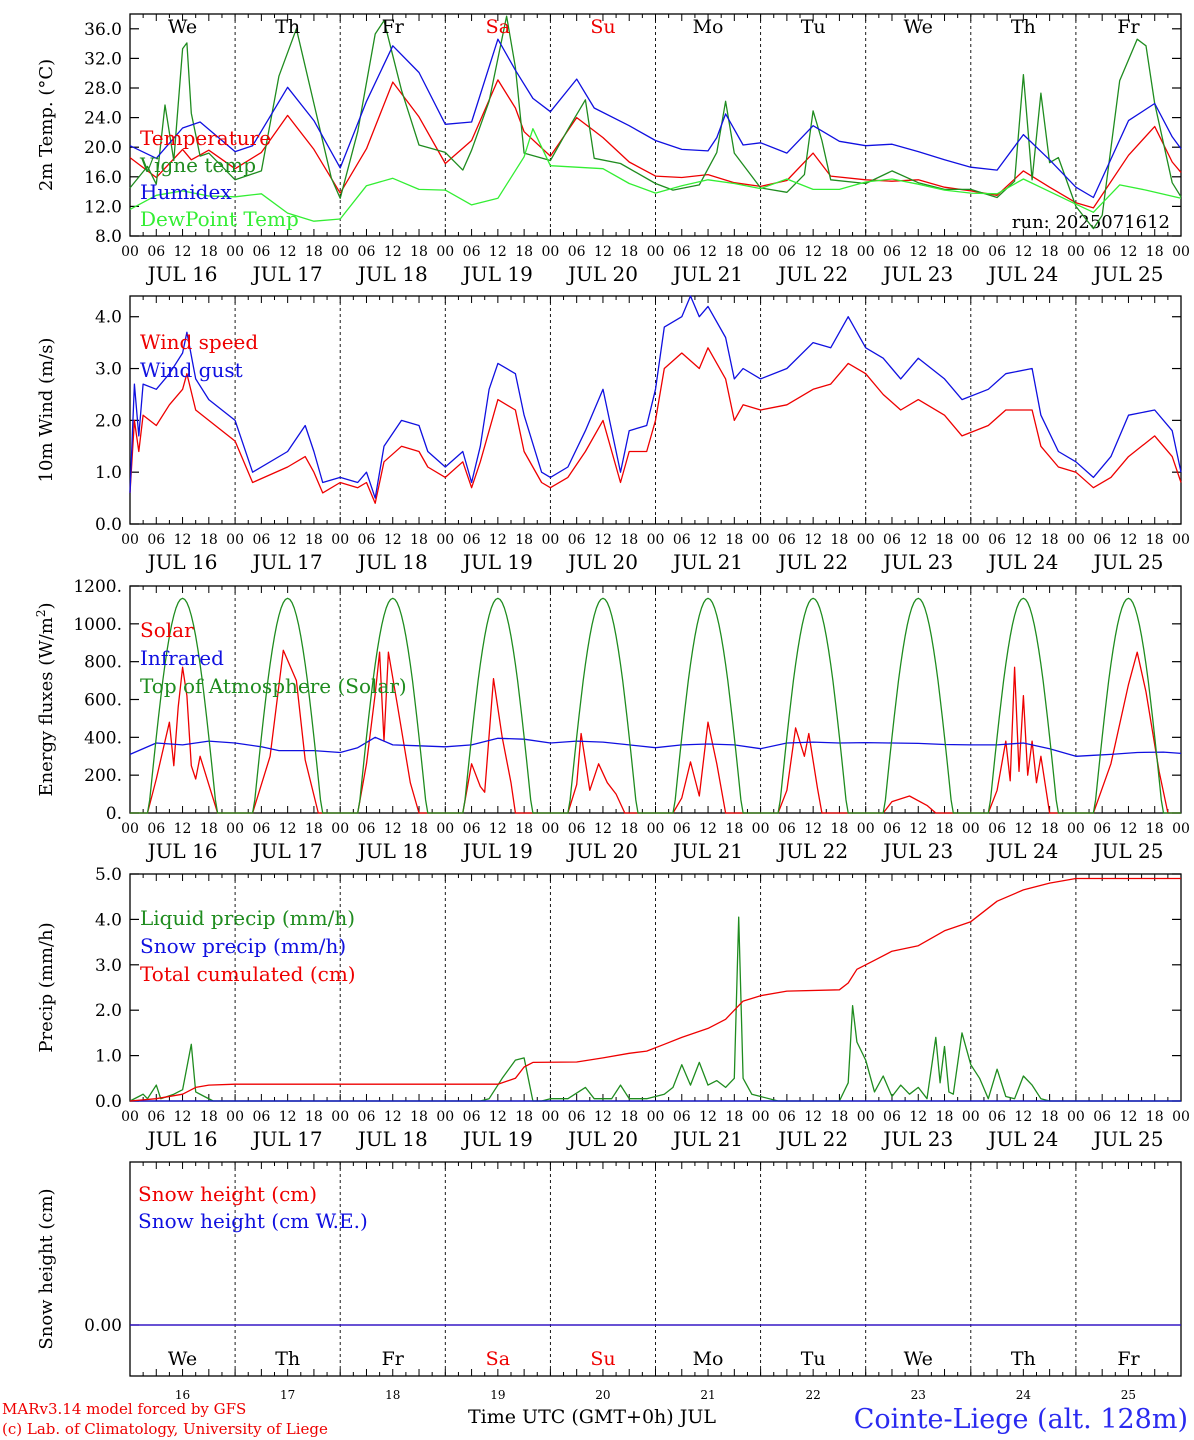  Describe the element at coordinates (108, 525) in the screenshot. I see `y-tick-label: 0.0` at that location.